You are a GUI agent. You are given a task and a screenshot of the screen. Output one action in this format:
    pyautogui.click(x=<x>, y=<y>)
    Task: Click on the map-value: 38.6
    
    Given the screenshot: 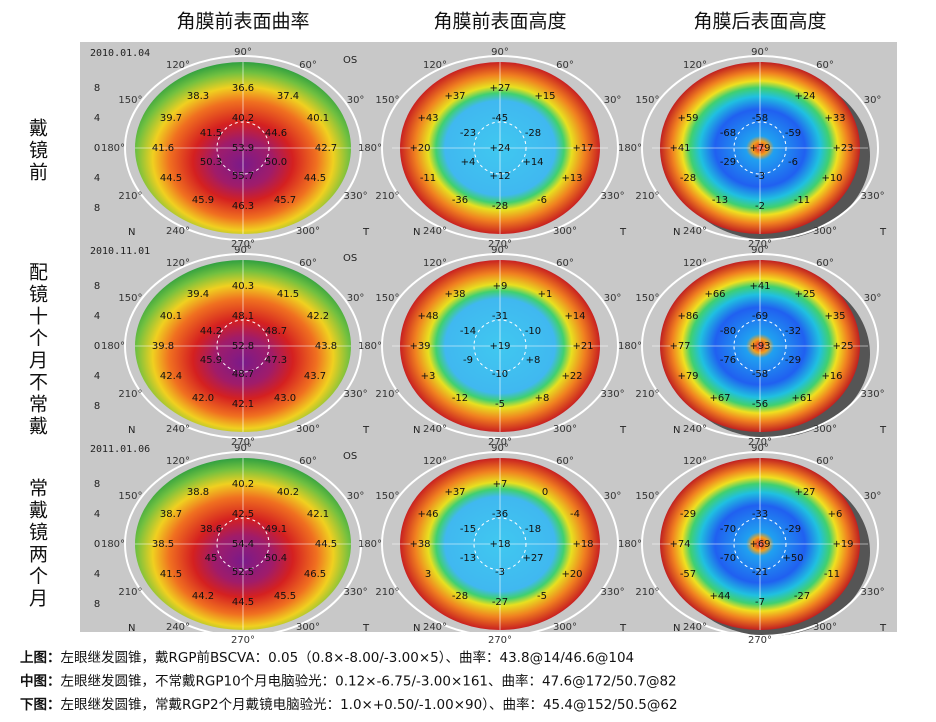 What is the action you would take?
    pyautogui.click(x=211, y=529)
    